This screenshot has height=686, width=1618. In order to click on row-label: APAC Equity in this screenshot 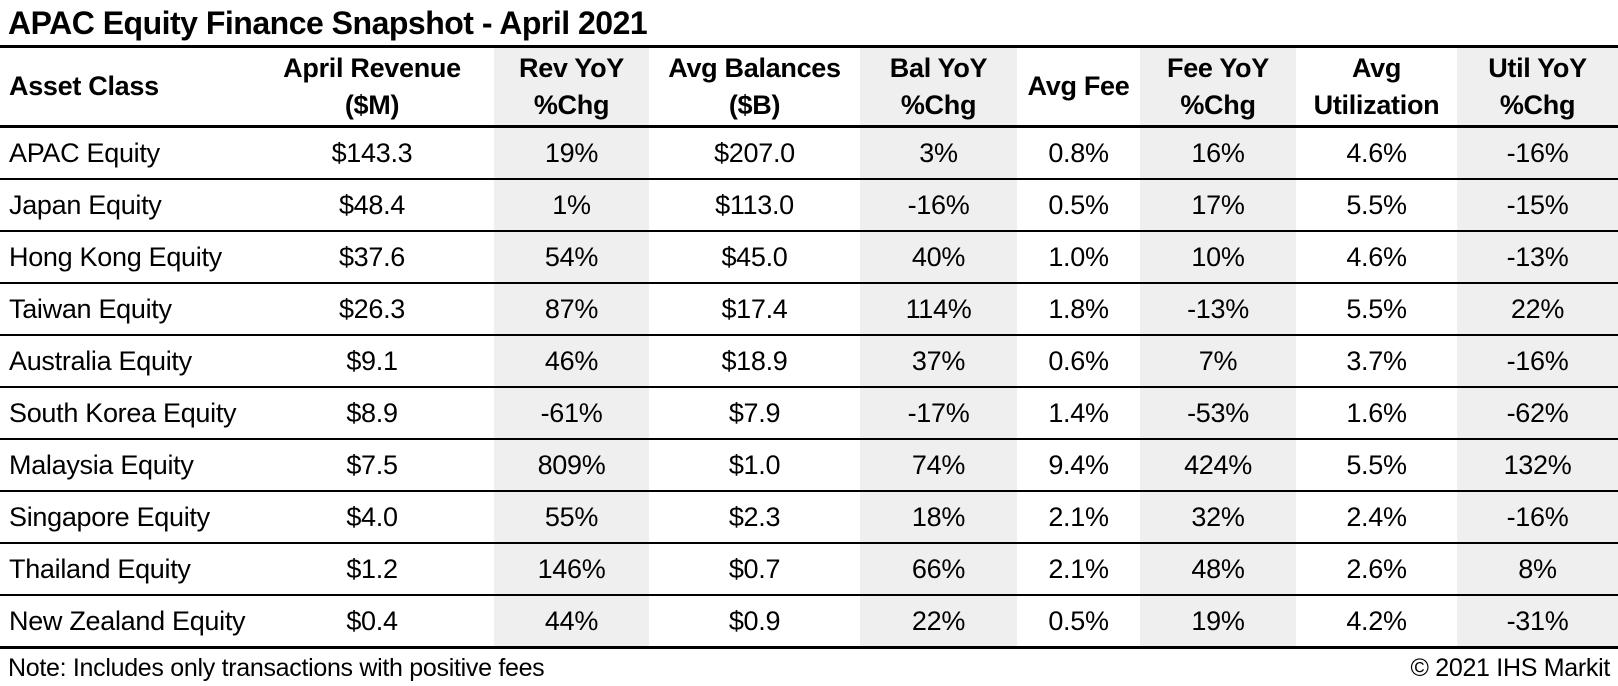, I will do `click(125, 153)`.